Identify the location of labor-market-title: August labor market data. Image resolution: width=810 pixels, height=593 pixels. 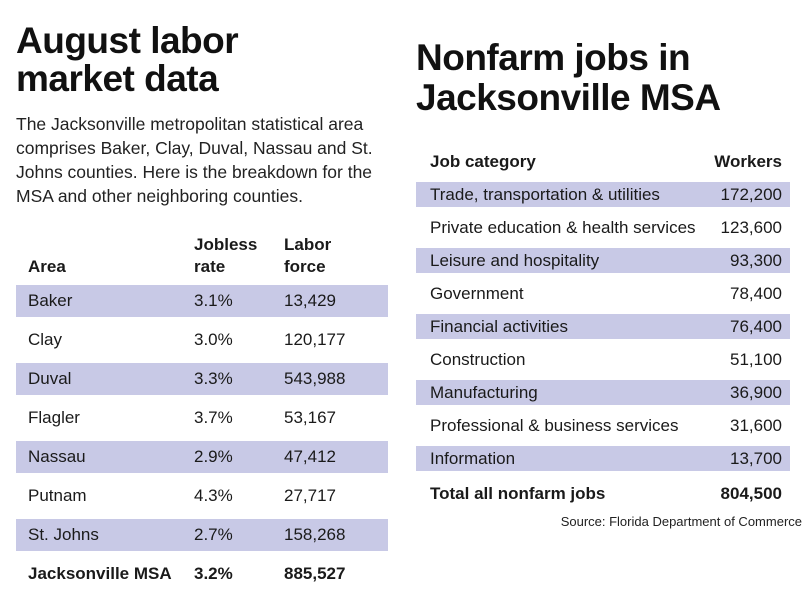
(127, 59).